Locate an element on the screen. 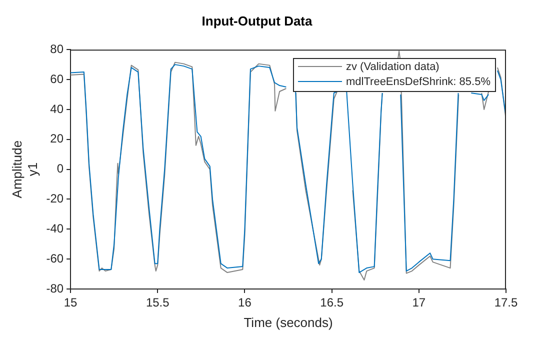 The image size is (560, 337). x-tick-label: 17.5 is located at coordinates (506, 303).